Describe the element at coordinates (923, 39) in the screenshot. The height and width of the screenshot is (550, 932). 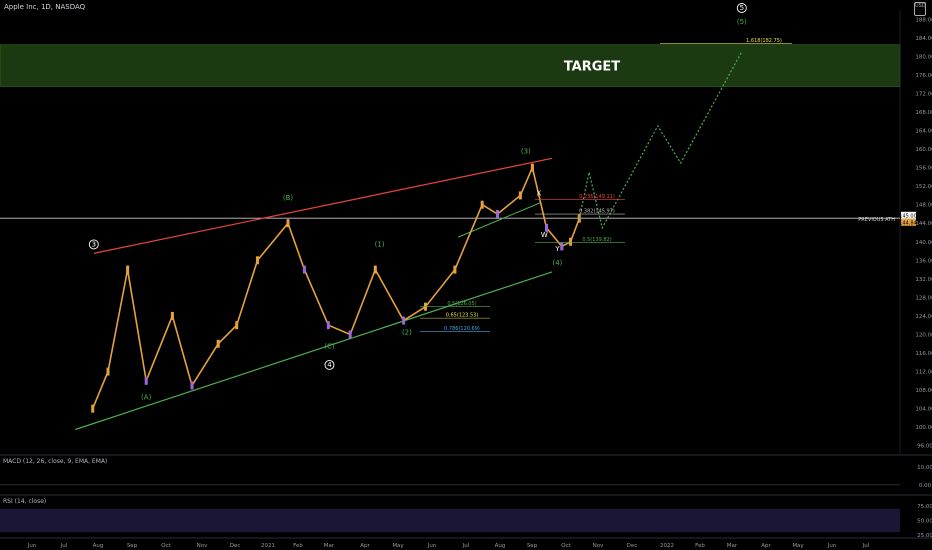
I see `price-tick-label: 184.00` at that location.